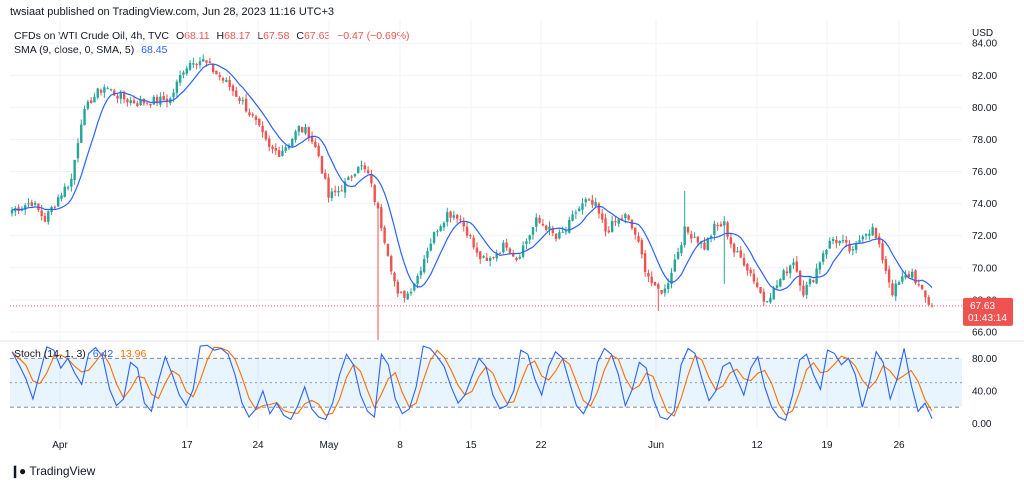 The image size is (1024, 486). Describe the element at coordinates (237, 36) in the screenshot. I see `high-value: 68.17` at that location.